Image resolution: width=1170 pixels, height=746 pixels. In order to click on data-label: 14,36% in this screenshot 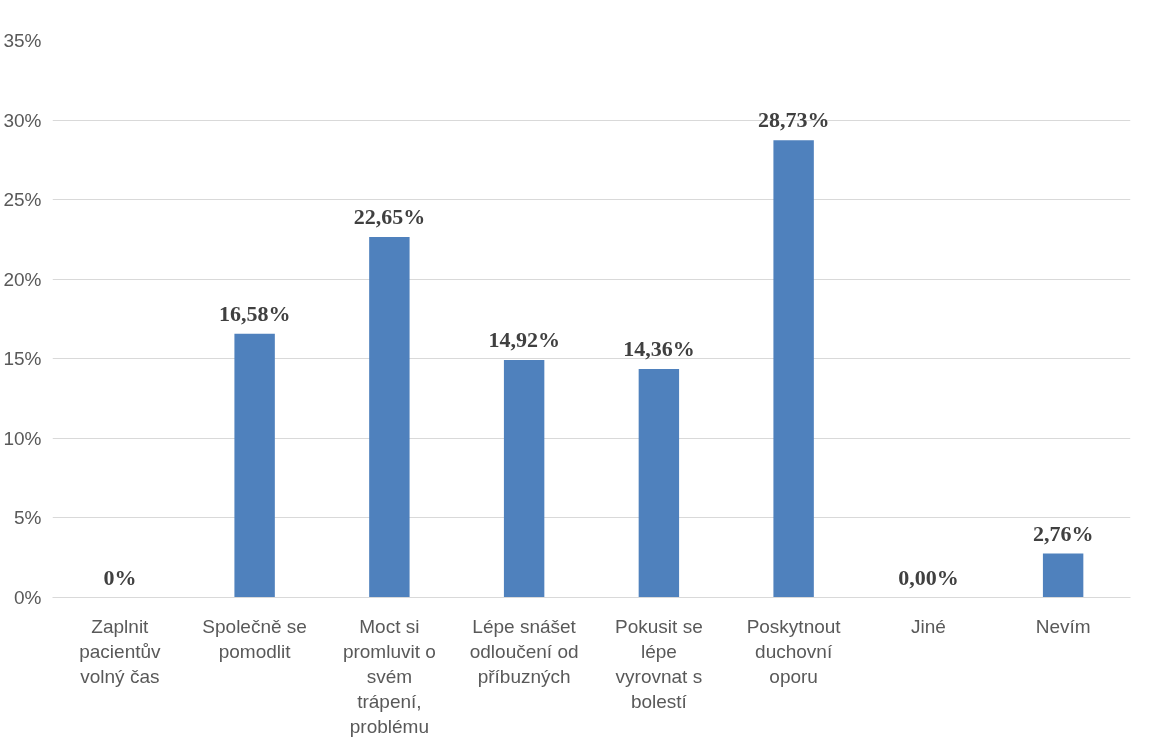, I will do `click(659, 348)`.